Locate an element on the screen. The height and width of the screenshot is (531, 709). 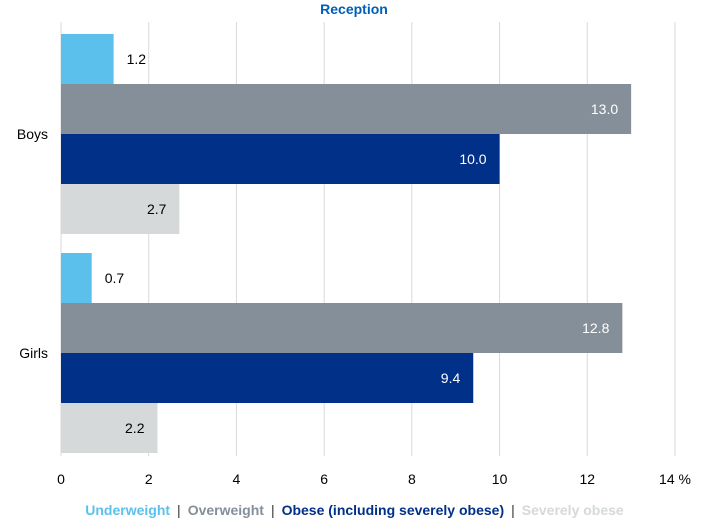
category-labels: Boys Girls is located at coordinates (32, 243).